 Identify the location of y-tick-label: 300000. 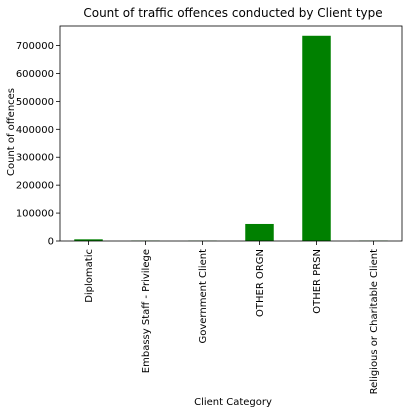
(35, 158).